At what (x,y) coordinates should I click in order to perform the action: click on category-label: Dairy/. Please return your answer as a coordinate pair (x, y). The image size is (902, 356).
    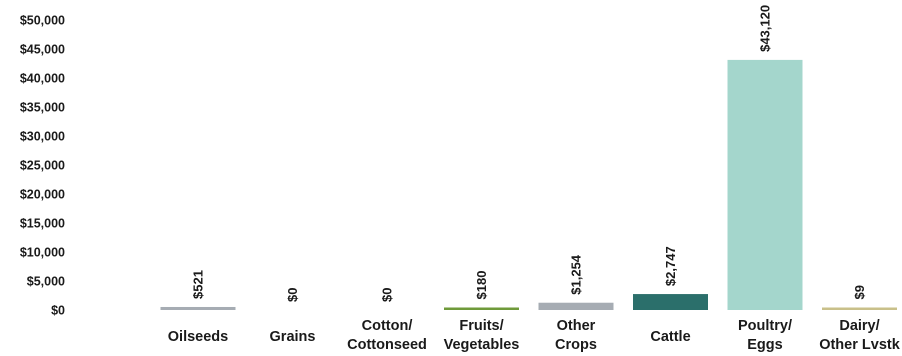
    Looking at the image, I should click on (859, 326).